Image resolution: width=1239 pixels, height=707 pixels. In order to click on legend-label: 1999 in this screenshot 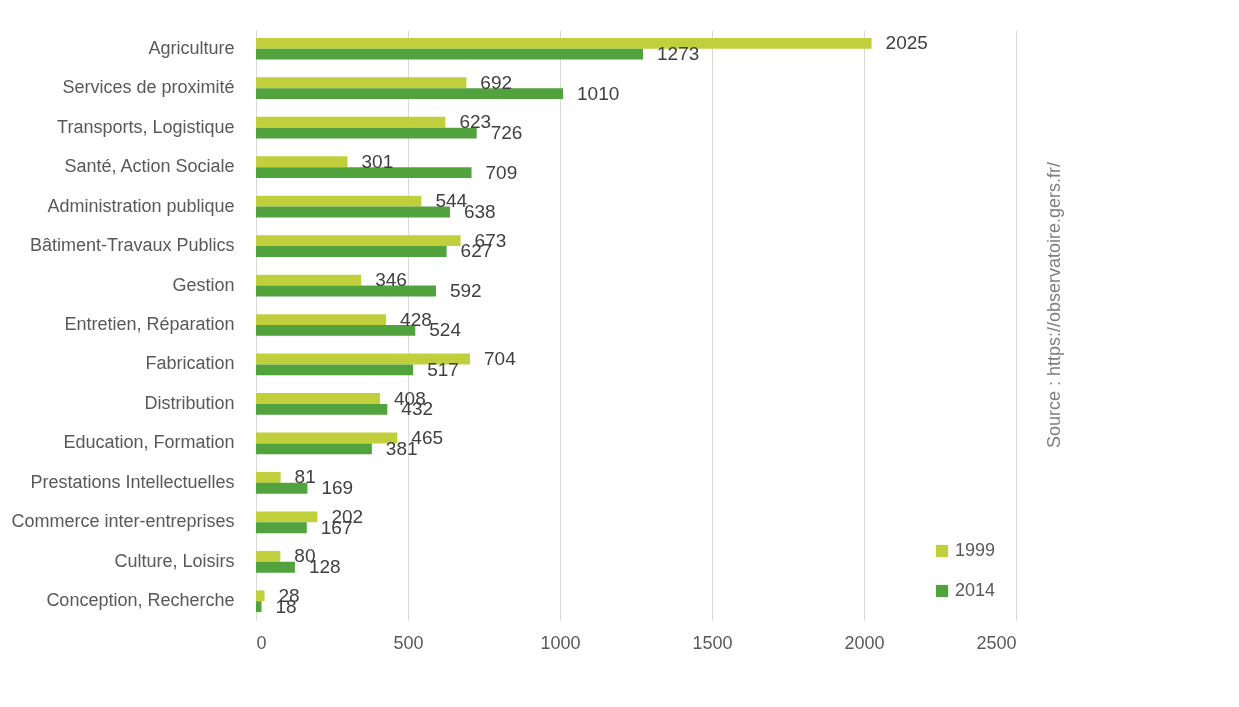, I will do `click(975, 550)`.